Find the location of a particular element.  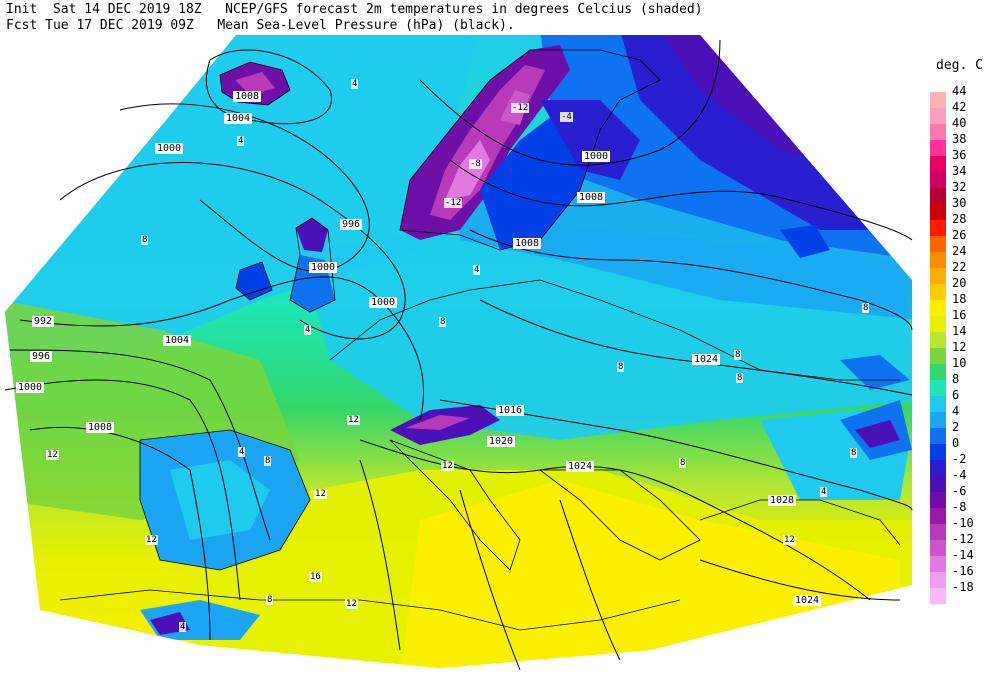

legend-label: 16 is located at coordinates (959, 315).